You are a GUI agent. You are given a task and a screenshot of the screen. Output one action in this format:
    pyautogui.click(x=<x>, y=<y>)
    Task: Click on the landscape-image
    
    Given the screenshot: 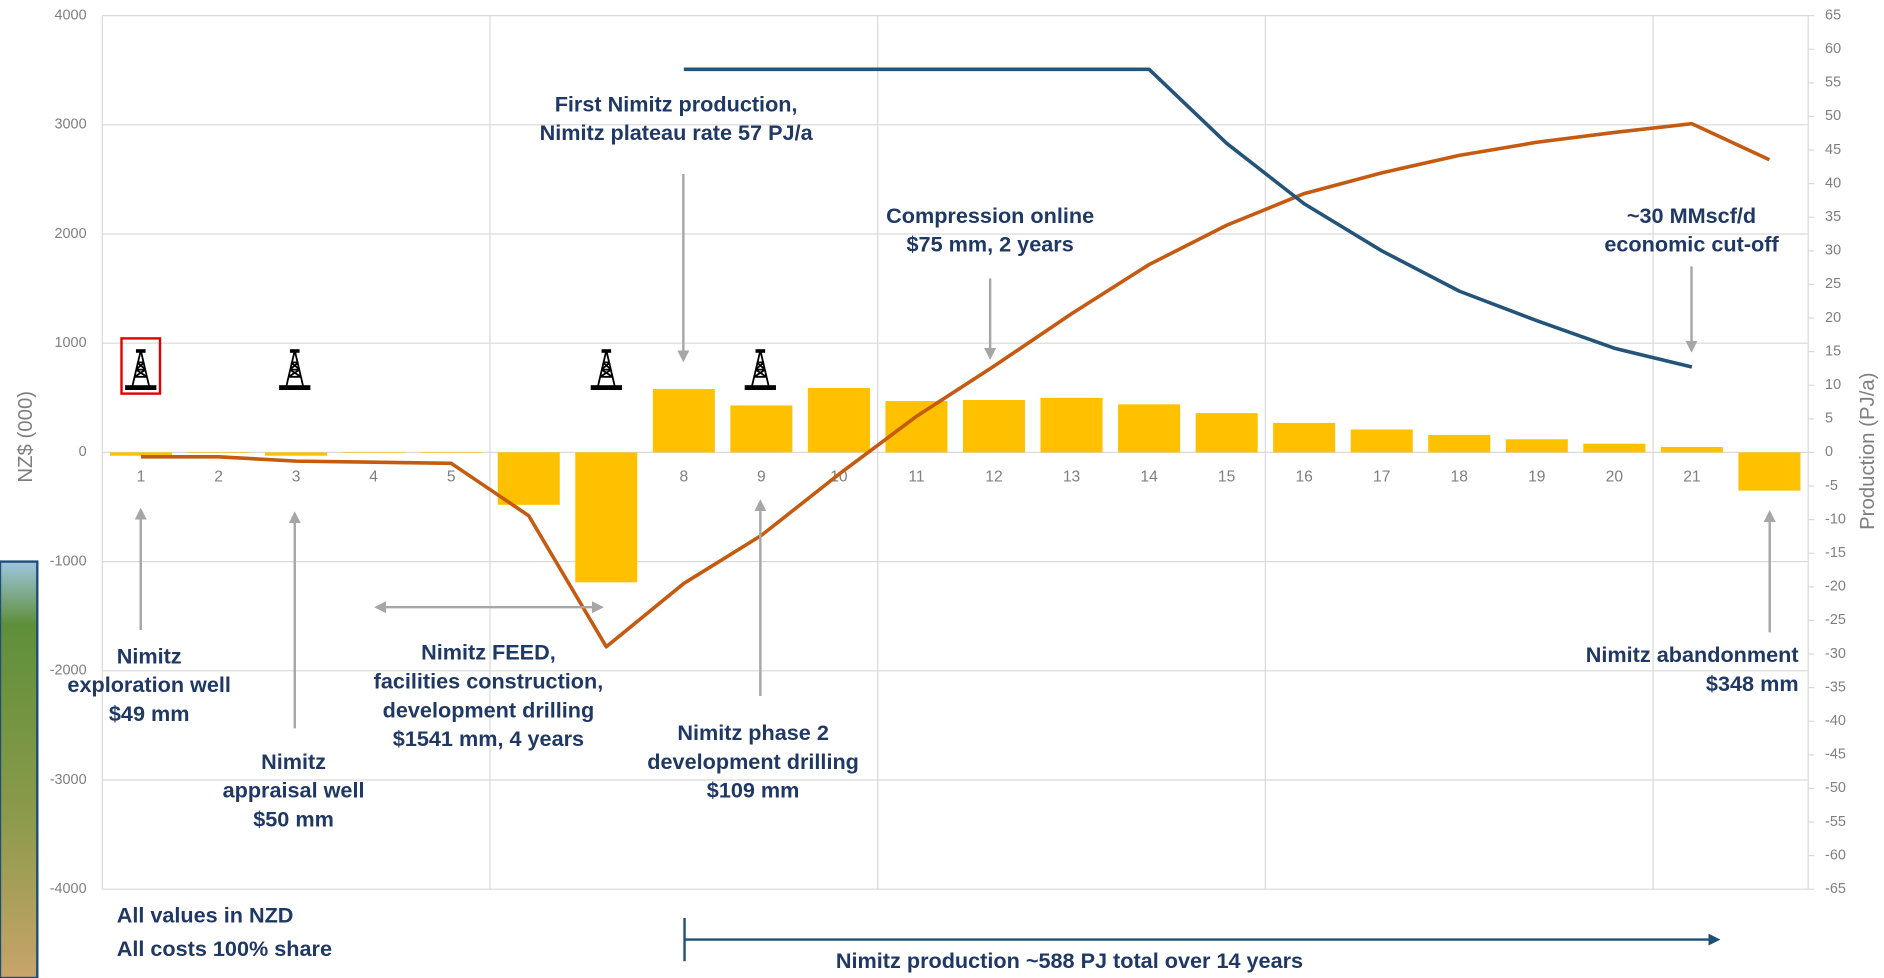 What is the action you would take?
    pyautogui.click(x=19, y=769)
    